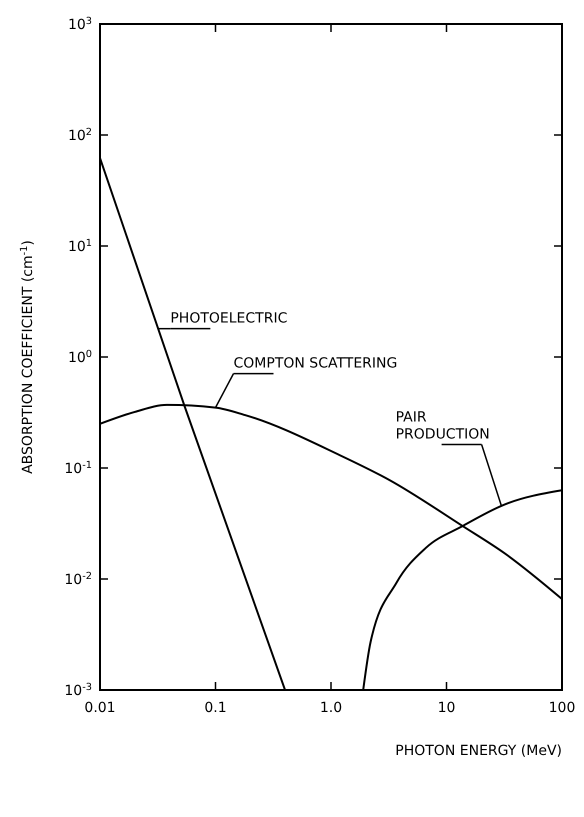 The height and width of the screenshot is (817, 584). I want to click on annotation: COMPTON SCATTERING, so click(316, 364).